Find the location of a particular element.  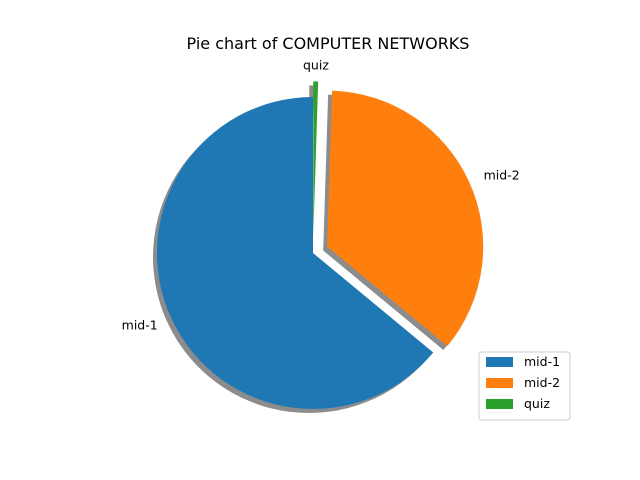

slice-label-mid-1: mid-1 is located at coordinates (140, 325).